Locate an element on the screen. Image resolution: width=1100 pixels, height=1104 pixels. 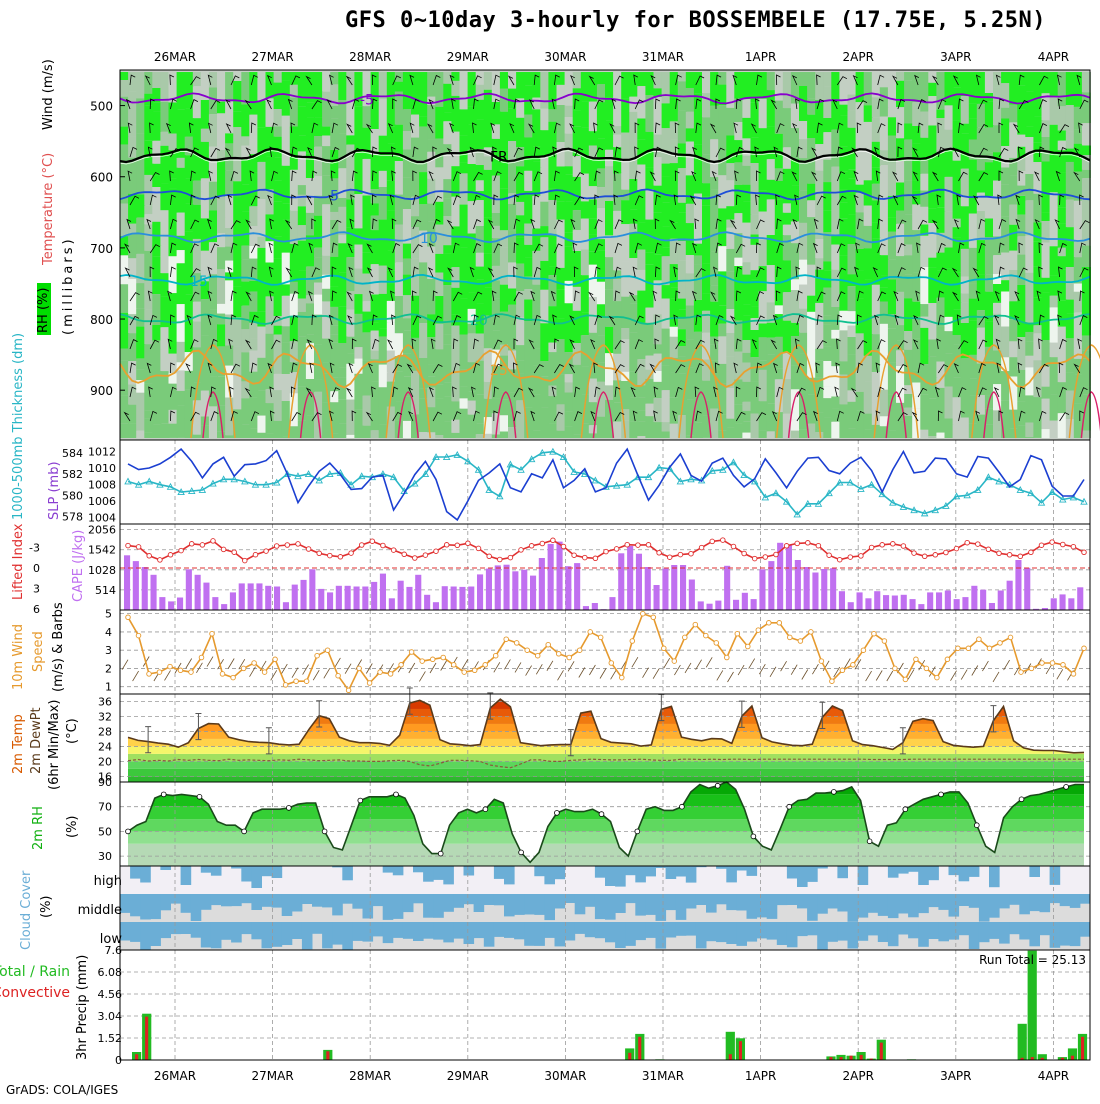
precip-convective-bar is located at coordinates (861, 1057).